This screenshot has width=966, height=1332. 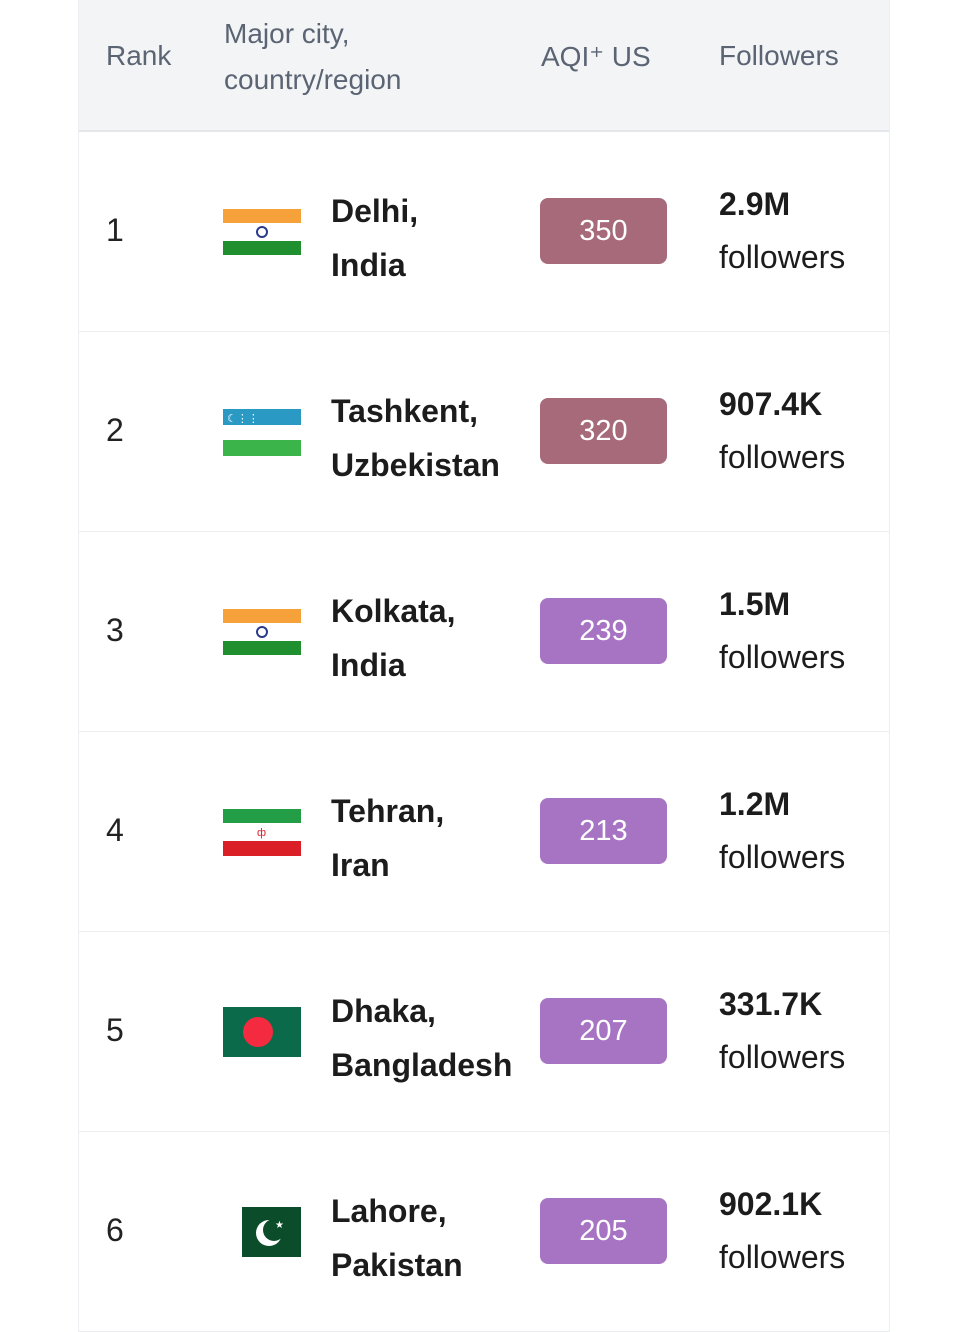 What do you see at coordinates (262, 1231) in the screenshot?
I see `pakistan-flag-icon: ★` at bounding box center [262, 1231].